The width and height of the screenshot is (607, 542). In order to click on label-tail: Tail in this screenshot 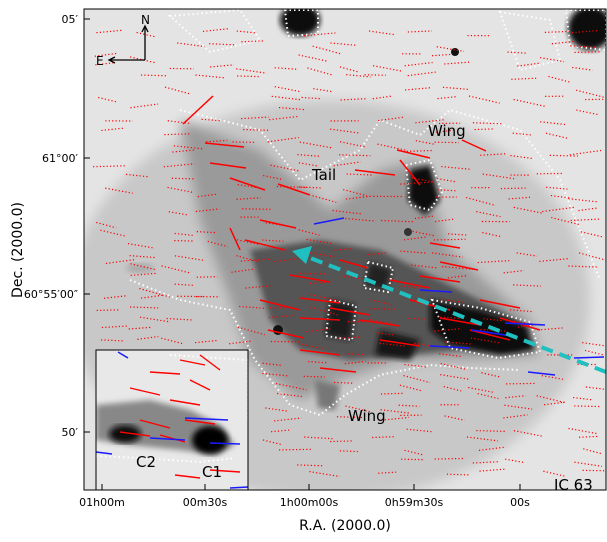, I will do `click(323, 175)`.